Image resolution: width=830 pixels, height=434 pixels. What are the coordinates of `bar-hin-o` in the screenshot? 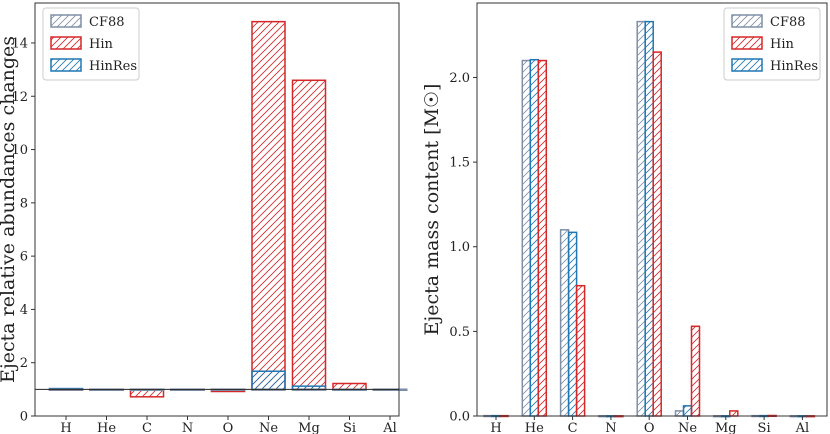 It's located at (657, 234).